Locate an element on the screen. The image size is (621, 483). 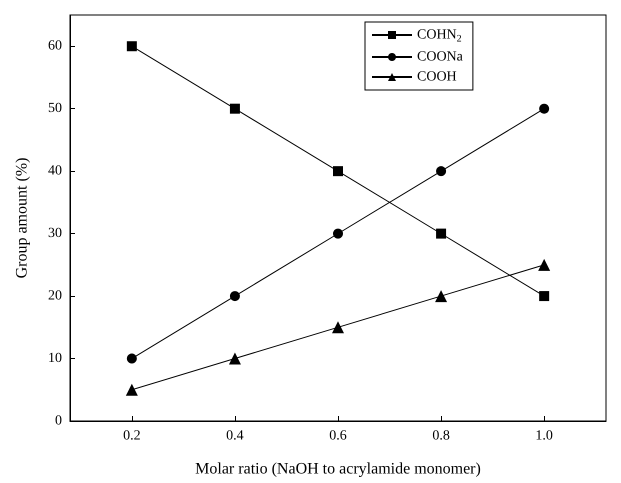
x-tick-label: 0.4 is located at coordinates (235, 436).